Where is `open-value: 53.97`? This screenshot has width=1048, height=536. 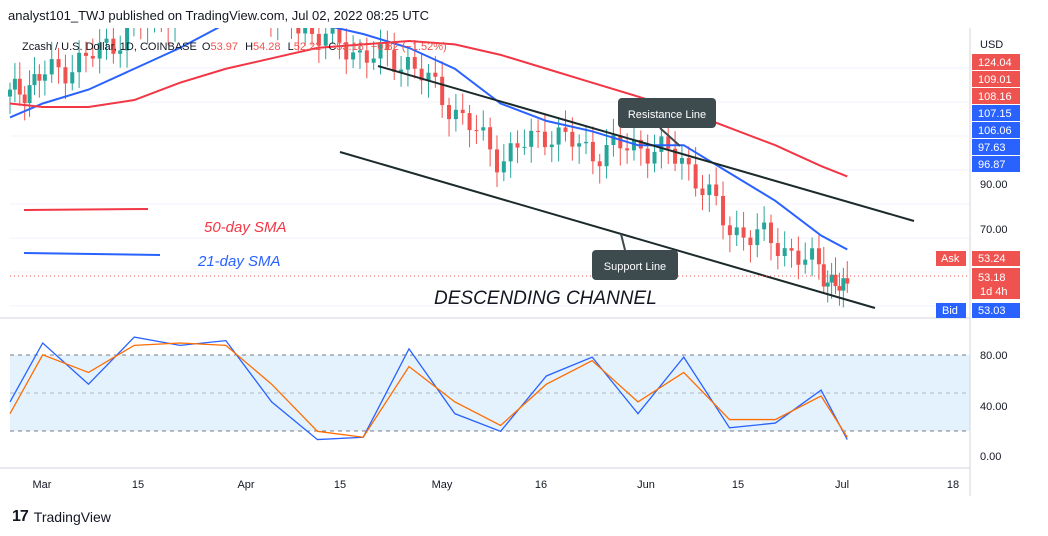
open-value: 53.97 is located at coordinates (224, 47).